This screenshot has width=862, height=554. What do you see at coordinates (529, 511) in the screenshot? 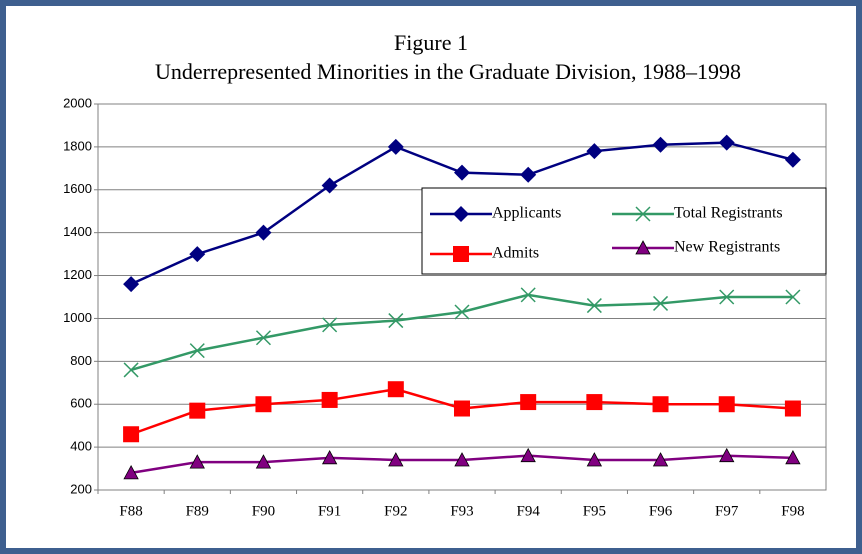
I see `x-tick-label: F94` at bounding box center [529, 511].